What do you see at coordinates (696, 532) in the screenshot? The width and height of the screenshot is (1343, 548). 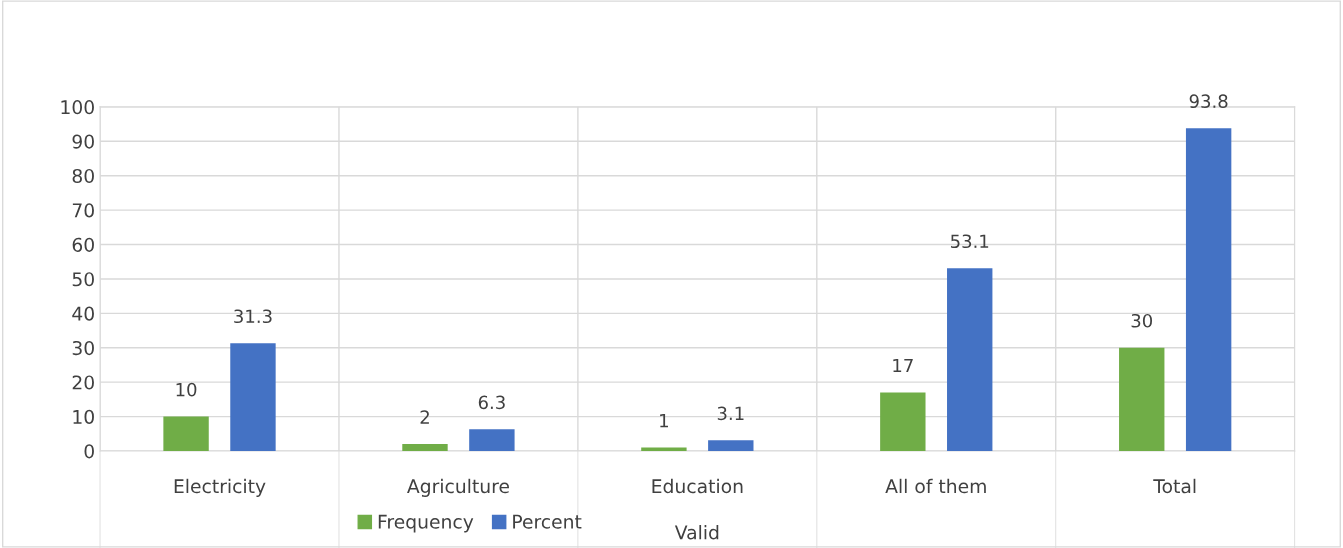 I see `x-axis-title: Valid` at bounding box center [696, 532].